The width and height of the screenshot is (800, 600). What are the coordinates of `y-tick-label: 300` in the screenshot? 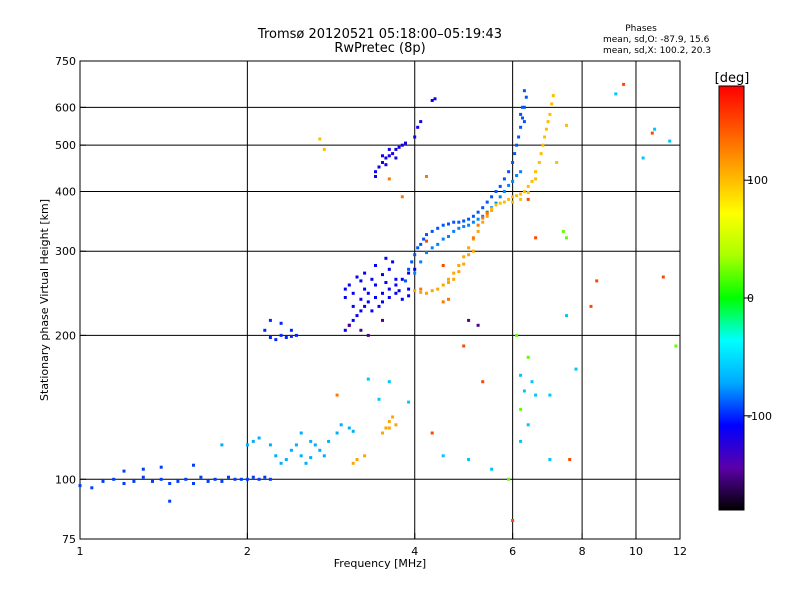 It's located at (65, 251).